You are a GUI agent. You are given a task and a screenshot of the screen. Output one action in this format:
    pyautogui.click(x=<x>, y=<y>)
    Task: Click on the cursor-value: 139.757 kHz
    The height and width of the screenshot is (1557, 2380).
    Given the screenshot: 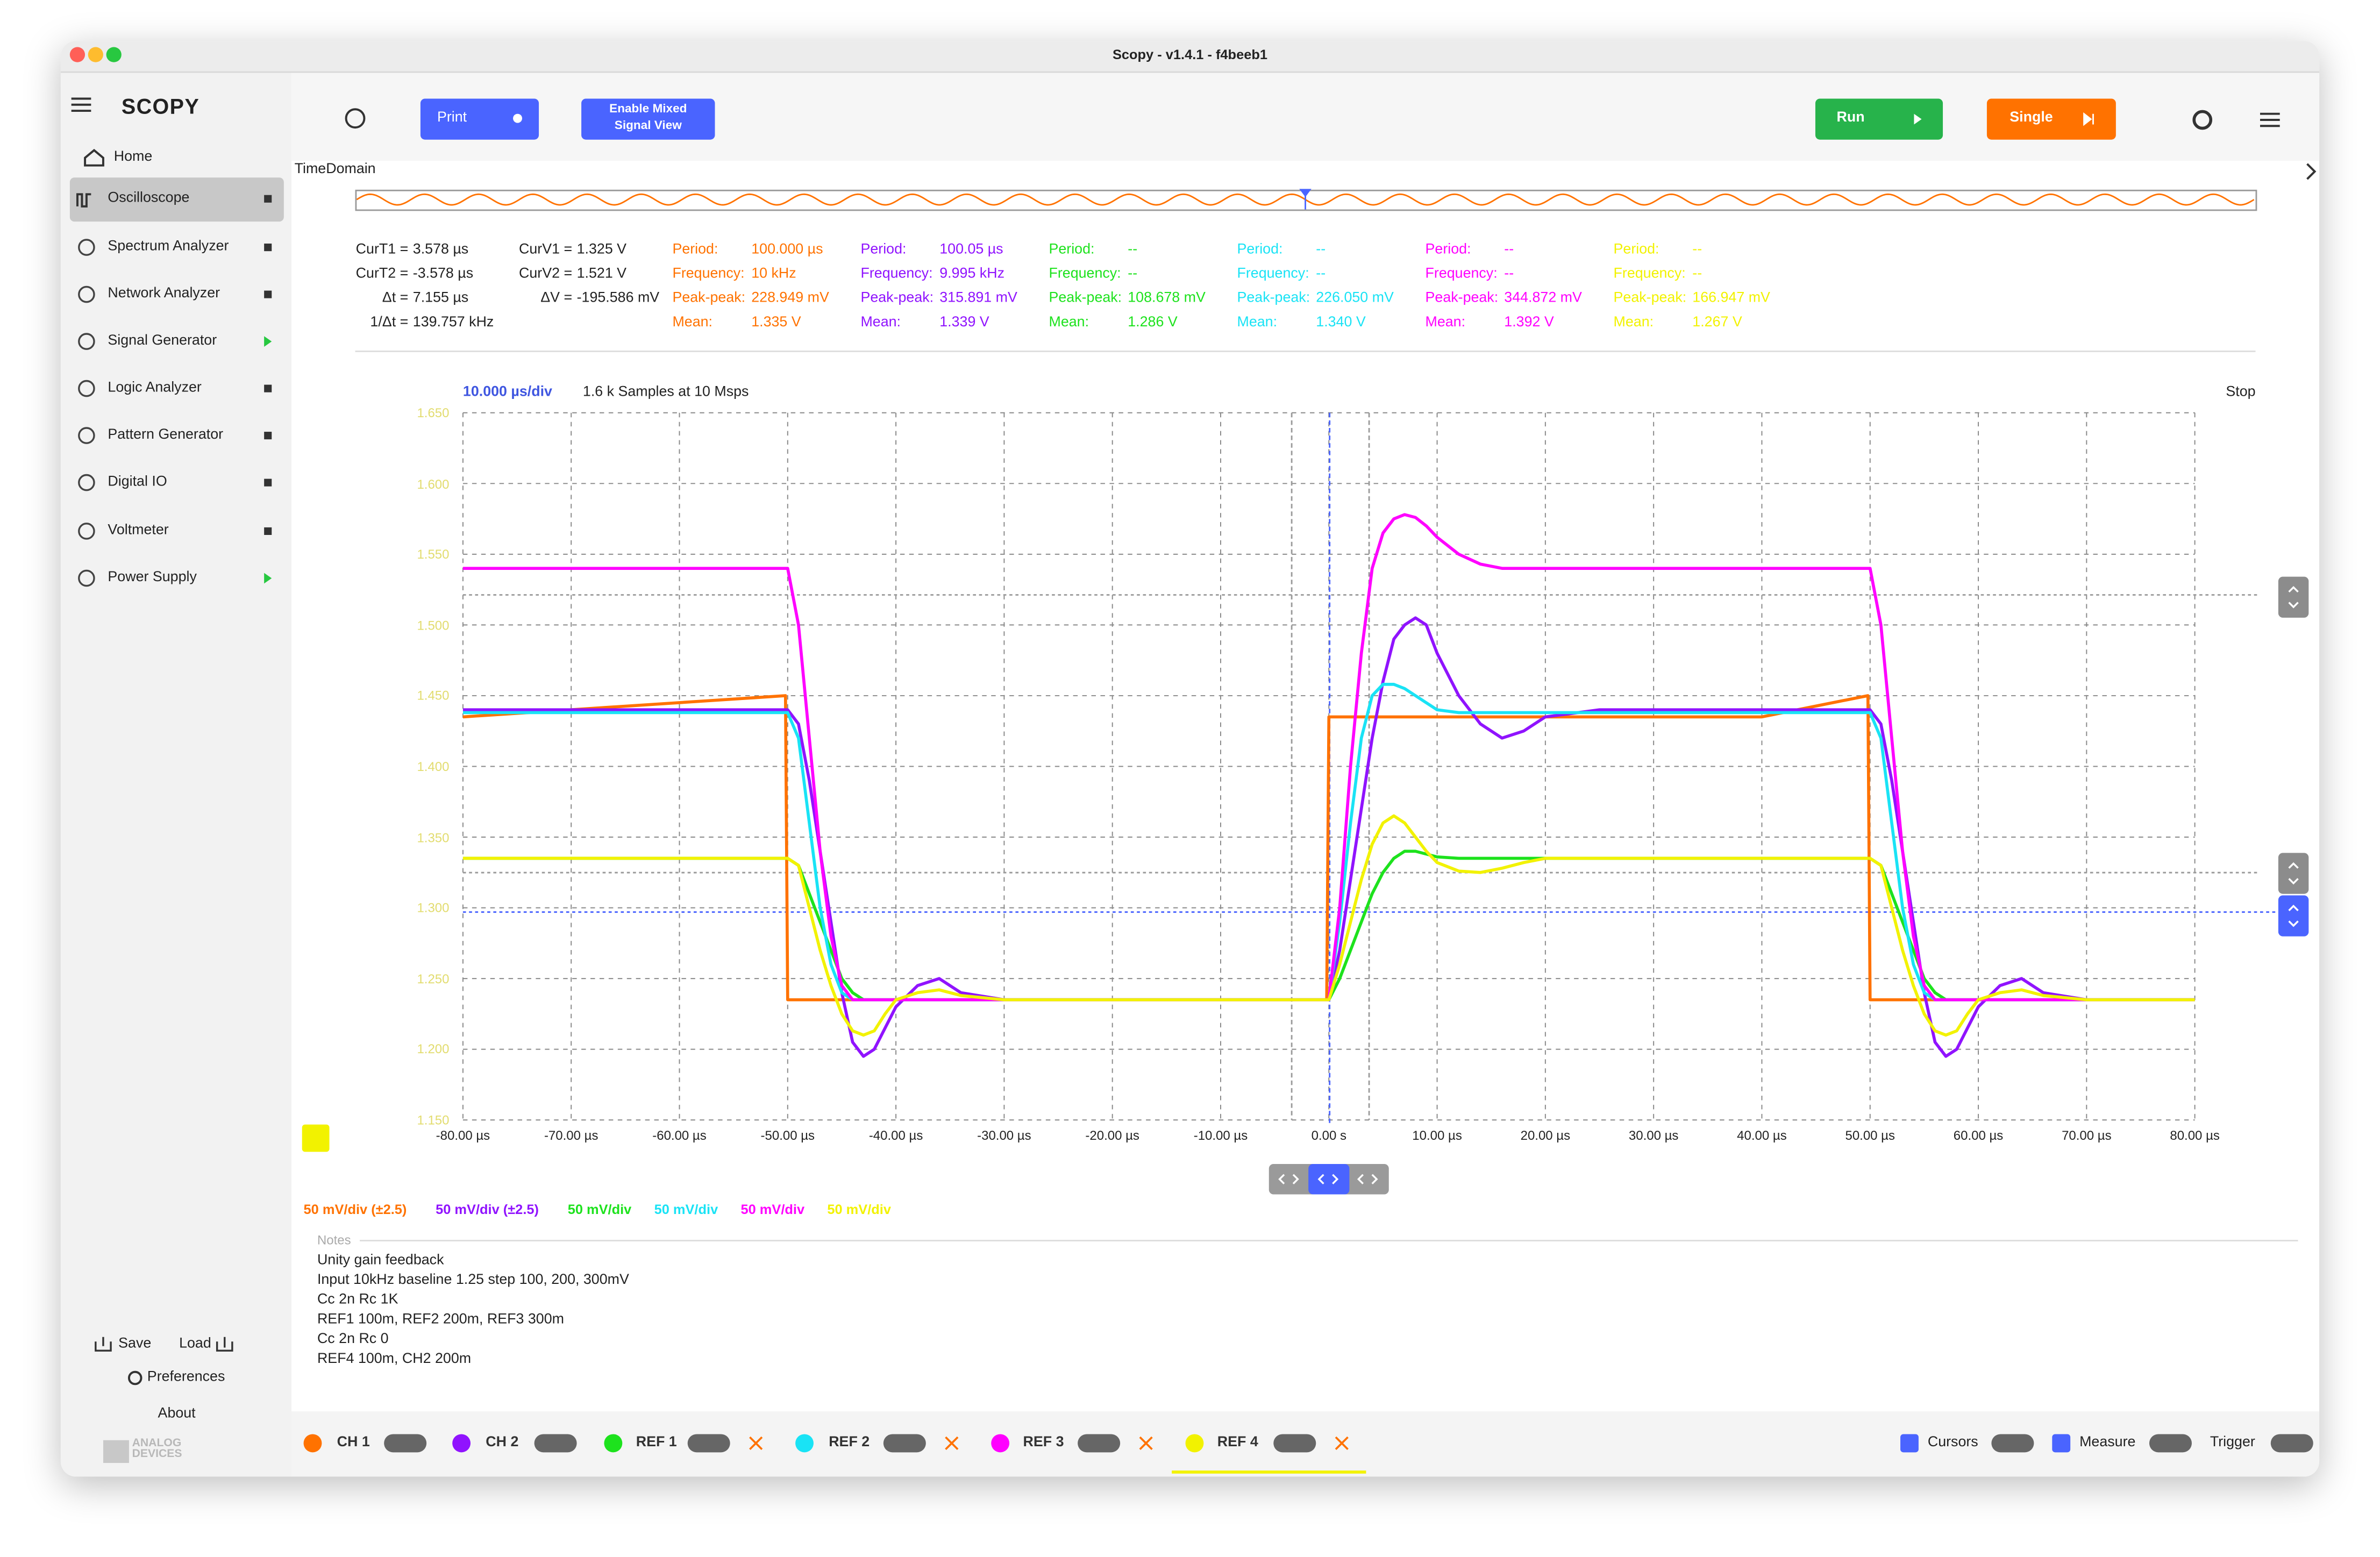 What is the action you would take?
    pyautogui.click(x=453, y=322)
    